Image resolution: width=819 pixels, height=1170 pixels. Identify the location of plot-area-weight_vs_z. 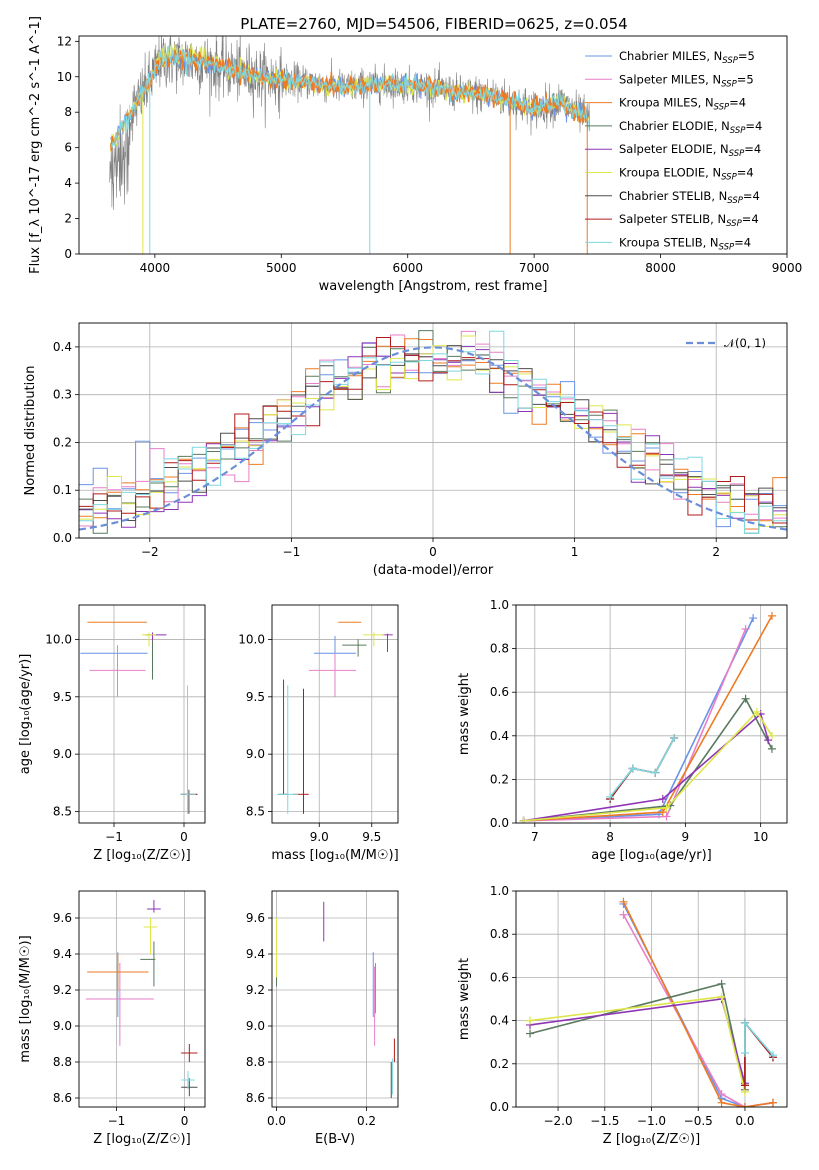
(651, 1002).